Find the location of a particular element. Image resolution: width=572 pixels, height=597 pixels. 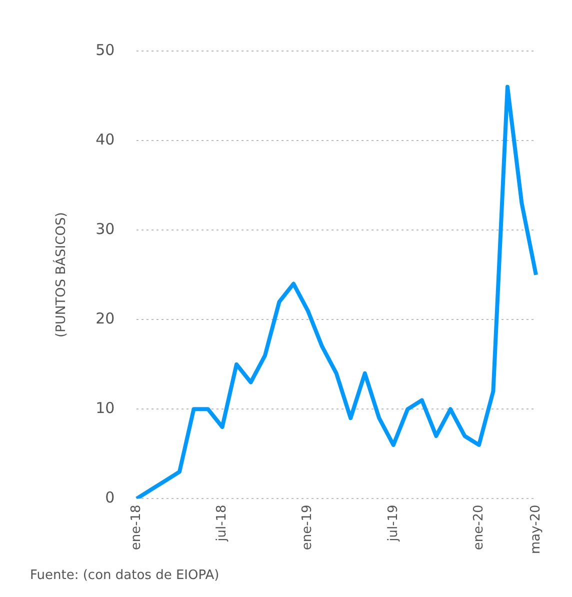

y-tick-label: 0 is located at coordinates (110, 497).